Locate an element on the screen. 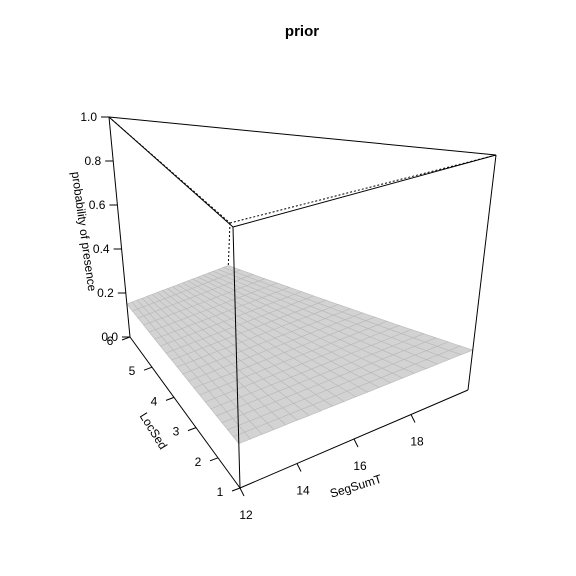 The image size is (576, 576). z-axis-tick-label: 0.8 is located at coordinates (93, 161).